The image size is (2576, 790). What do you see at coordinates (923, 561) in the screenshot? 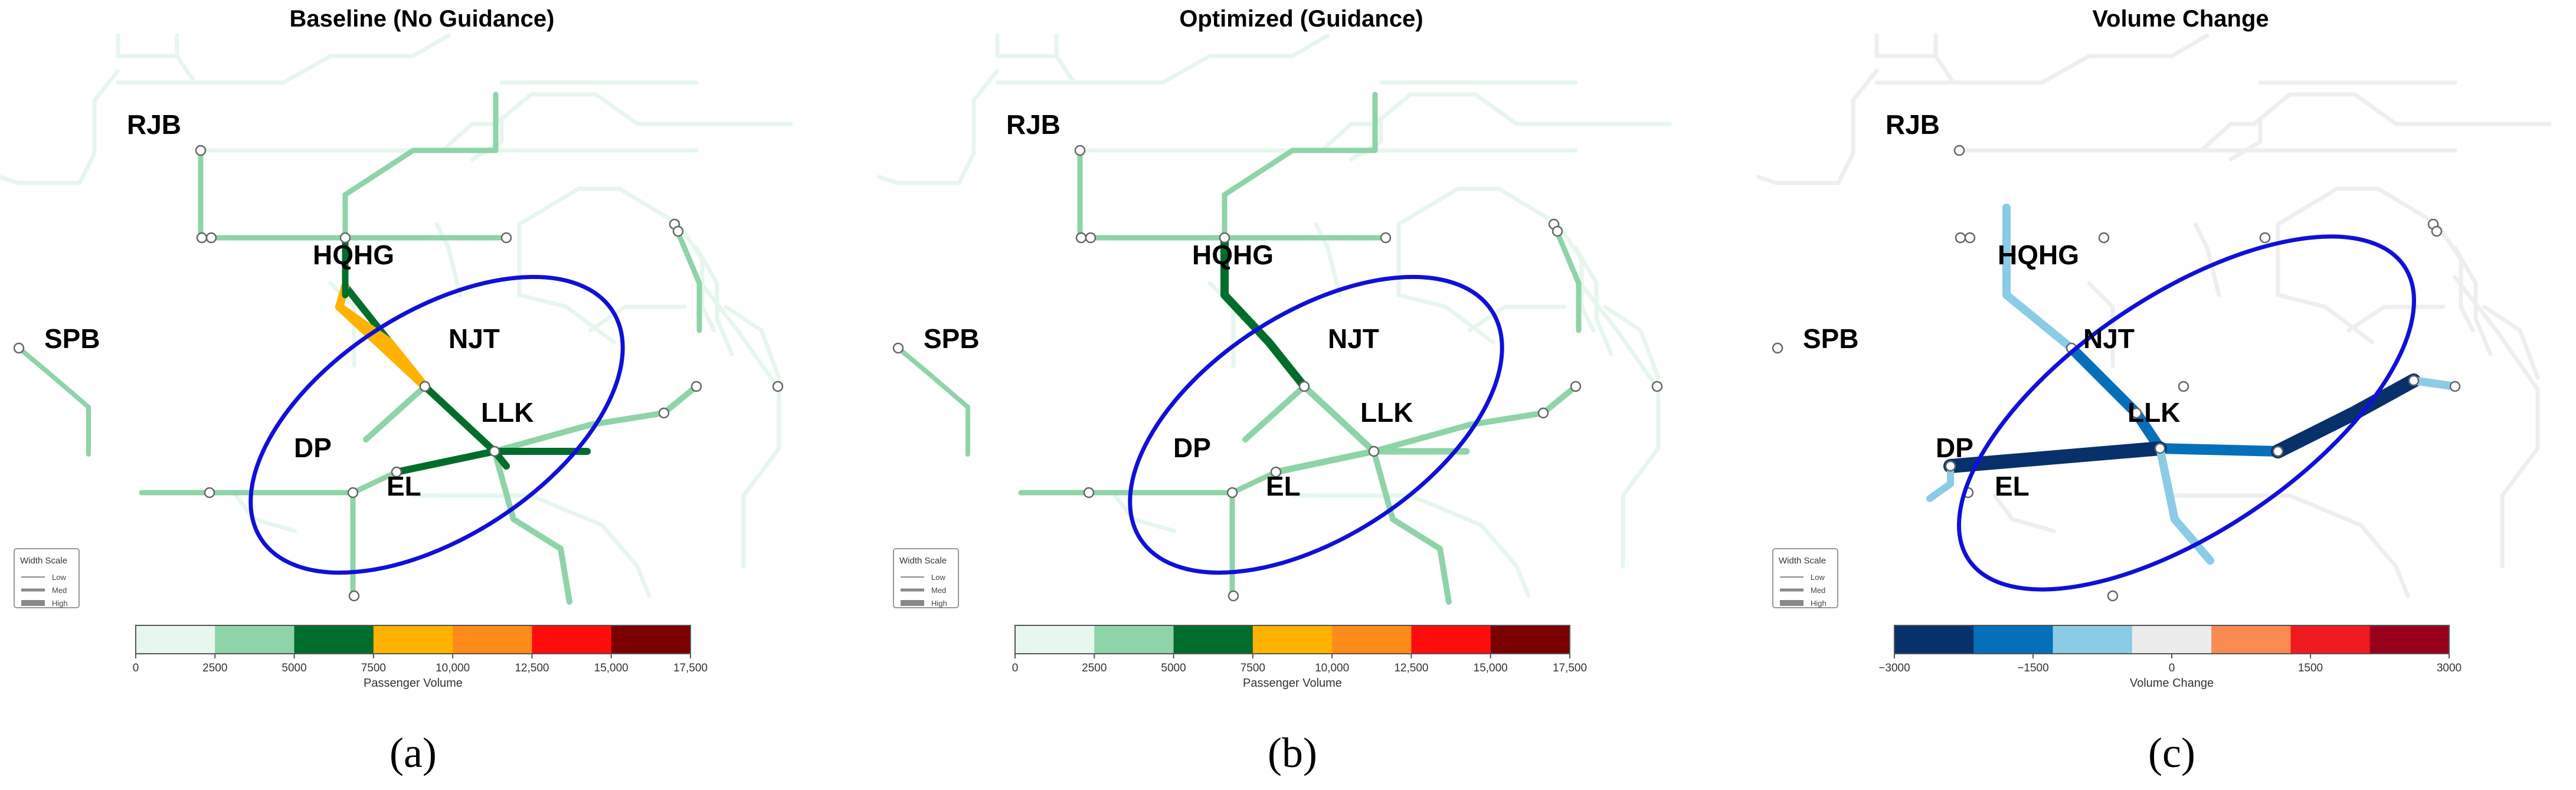
I see `legend-title: Width Scale` at bounding box center [923, 561].